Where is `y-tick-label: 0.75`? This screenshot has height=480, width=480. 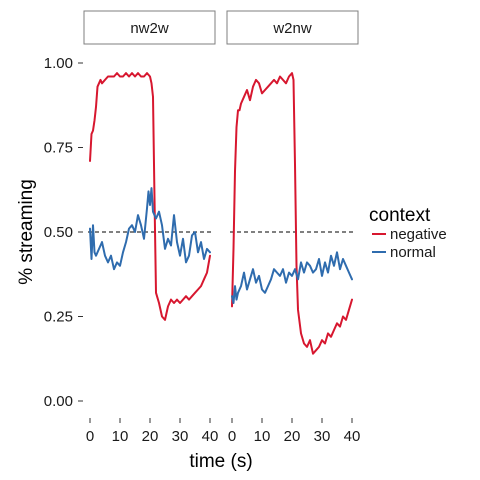
y-tick-label: 0.75 is located at coordinates (58, 148).